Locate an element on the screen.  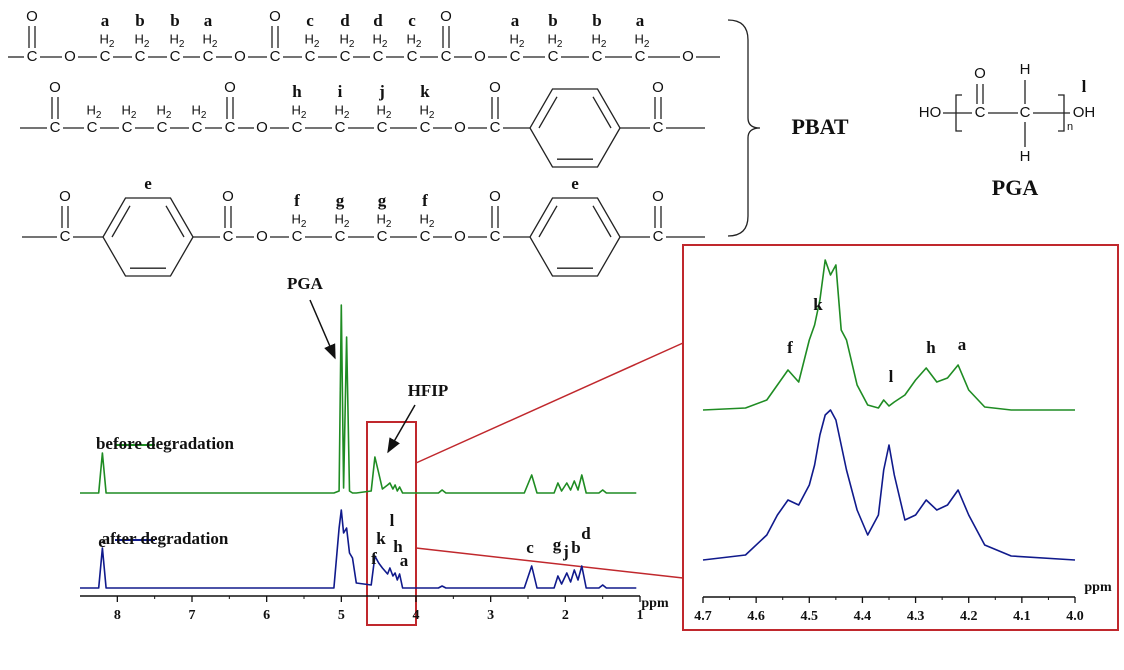
site-label: f is located at coordinates (297, 200).